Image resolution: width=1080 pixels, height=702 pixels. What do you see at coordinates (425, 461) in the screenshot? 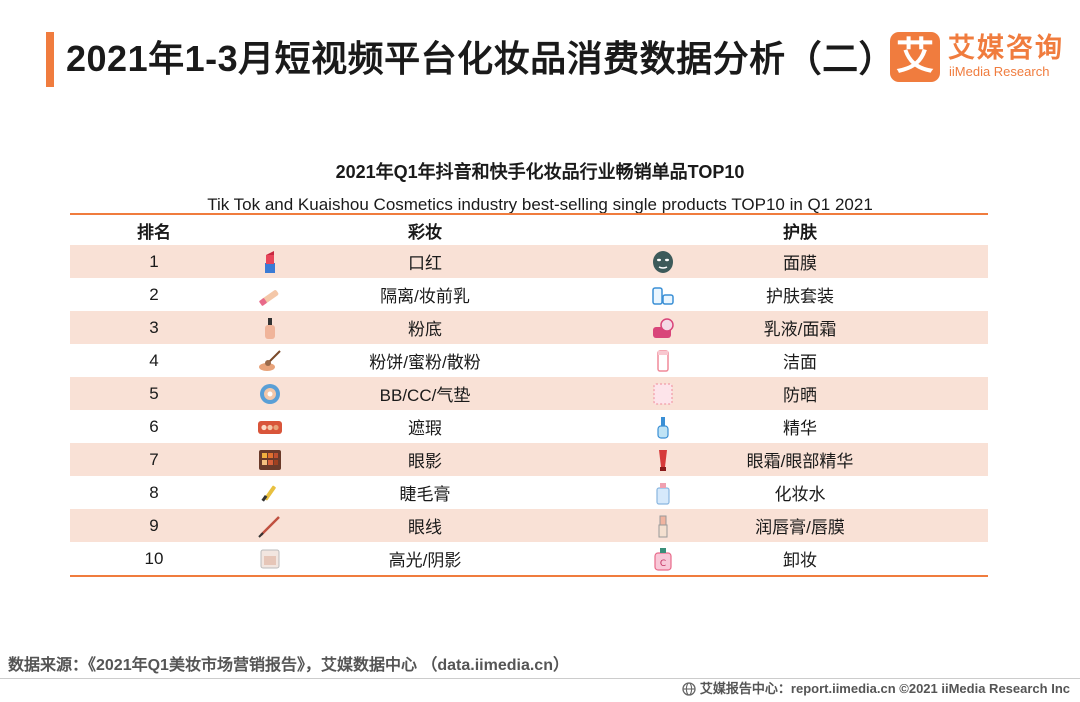
I see `makeup-cell: 眼影` at bounding box center [425, 461].